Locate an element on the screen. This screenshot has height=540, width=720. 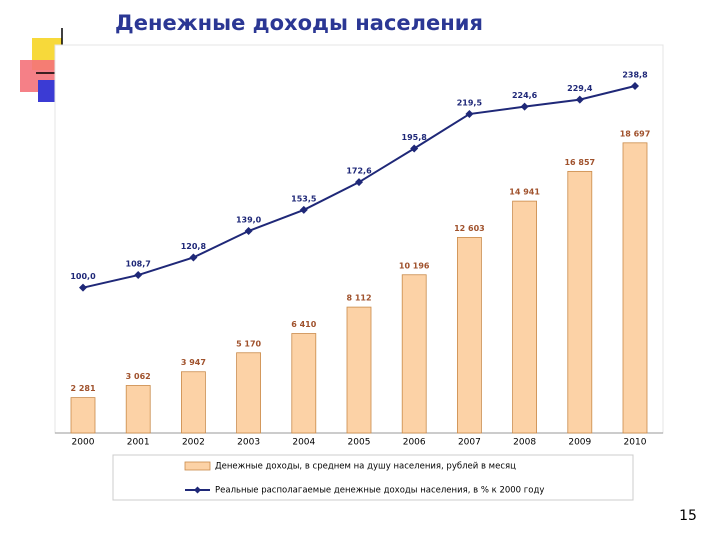
bar-value-label: 8 112 is located at coordinates (358, 298).